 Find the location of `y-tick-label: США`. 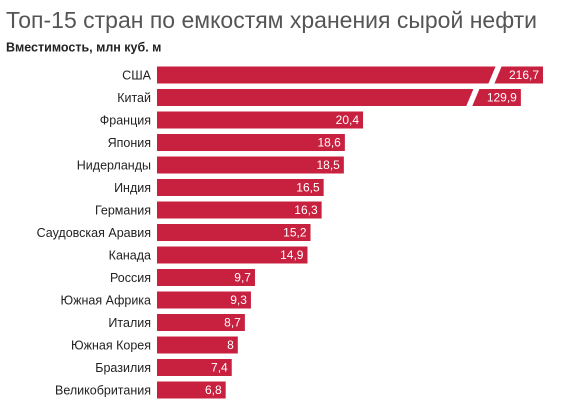

y-tick-label: США is located at coordinates (136, 75).